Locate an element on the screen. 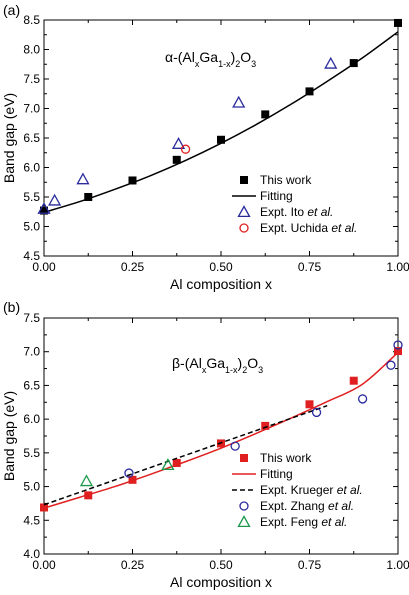 This screenshot has width=409, height=595. legend-entry: Expt. Feng et al. is located at coordinates (303, 522).